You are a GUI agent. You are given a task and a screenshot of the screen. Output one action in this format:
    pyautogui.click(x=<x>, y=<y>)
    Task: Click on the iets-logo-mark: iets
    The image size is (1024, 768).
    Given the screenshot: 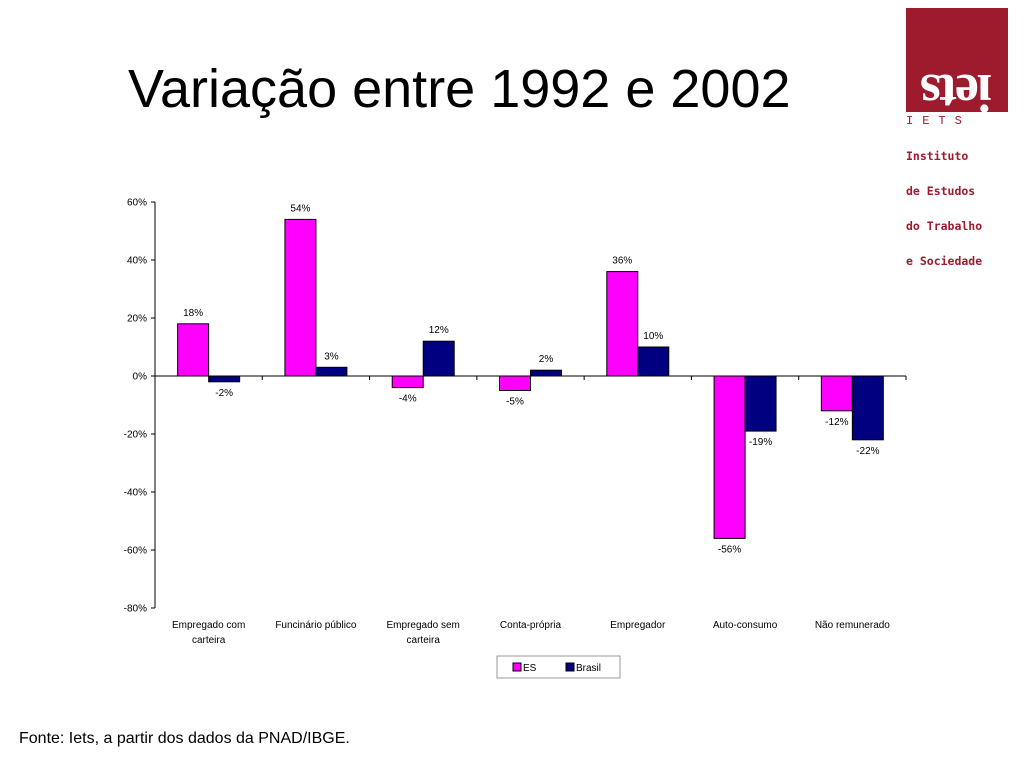 What is the action you would take?
    pyautogui.click(x=957, y=65)
    